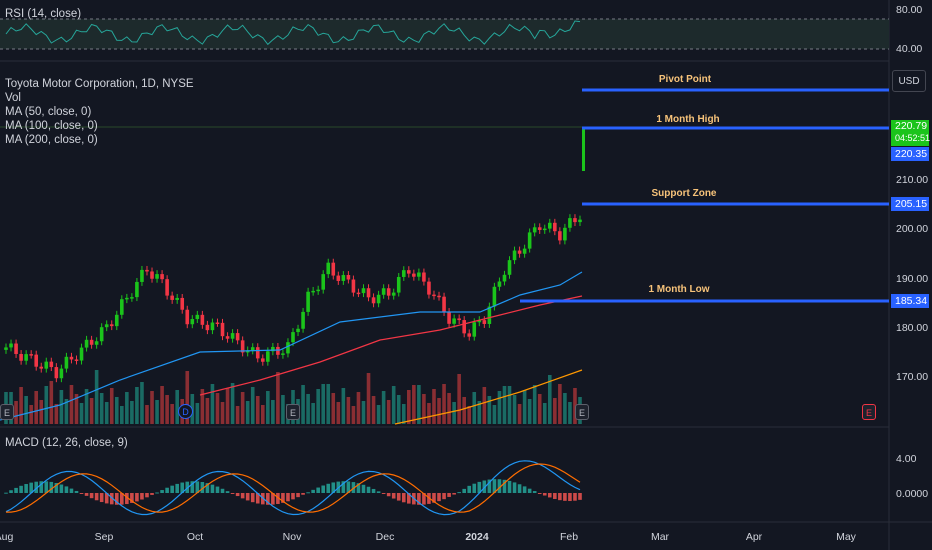 The image size is (932, 550). What do you see at coordinates (684, 193) in the screenshot?
I see `support-line-label: Support Zone` at bounding box center [684, 193].